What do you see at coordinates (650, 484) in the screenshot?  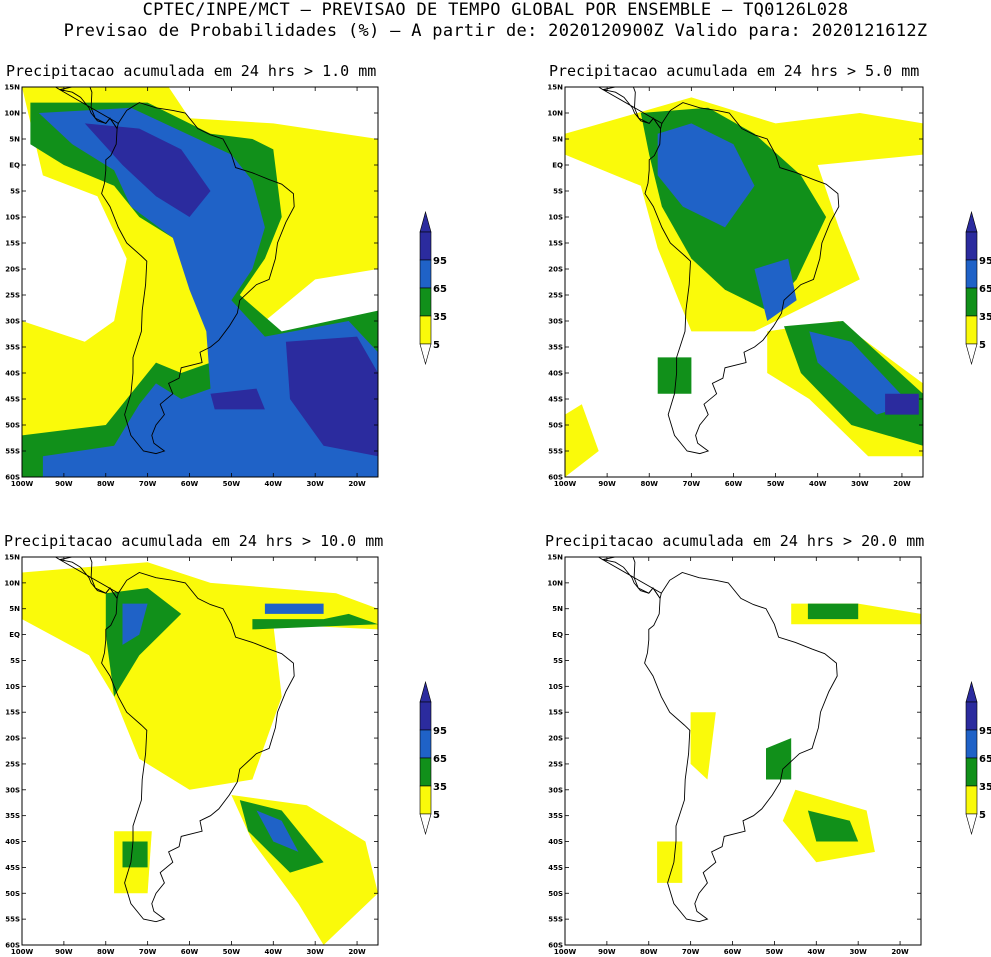 I see `lon-label: 80W` at bounding box center [650, 484].